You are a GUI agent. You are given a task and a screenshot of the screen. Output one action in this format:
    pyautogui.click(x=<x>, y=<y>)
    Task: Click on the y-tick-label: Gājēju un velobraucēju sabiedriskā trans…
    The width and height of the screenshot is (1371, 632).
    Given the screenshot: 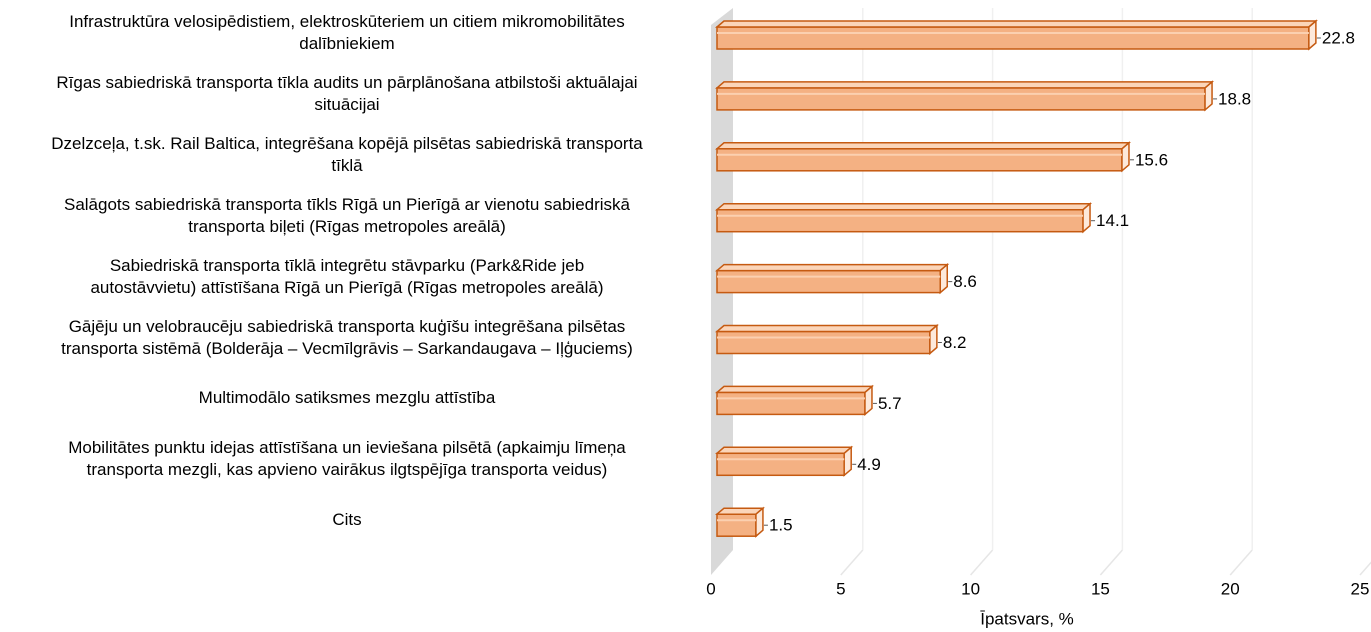 What is the action you would take?
    pyautogui.click(x=347, y=337)
    